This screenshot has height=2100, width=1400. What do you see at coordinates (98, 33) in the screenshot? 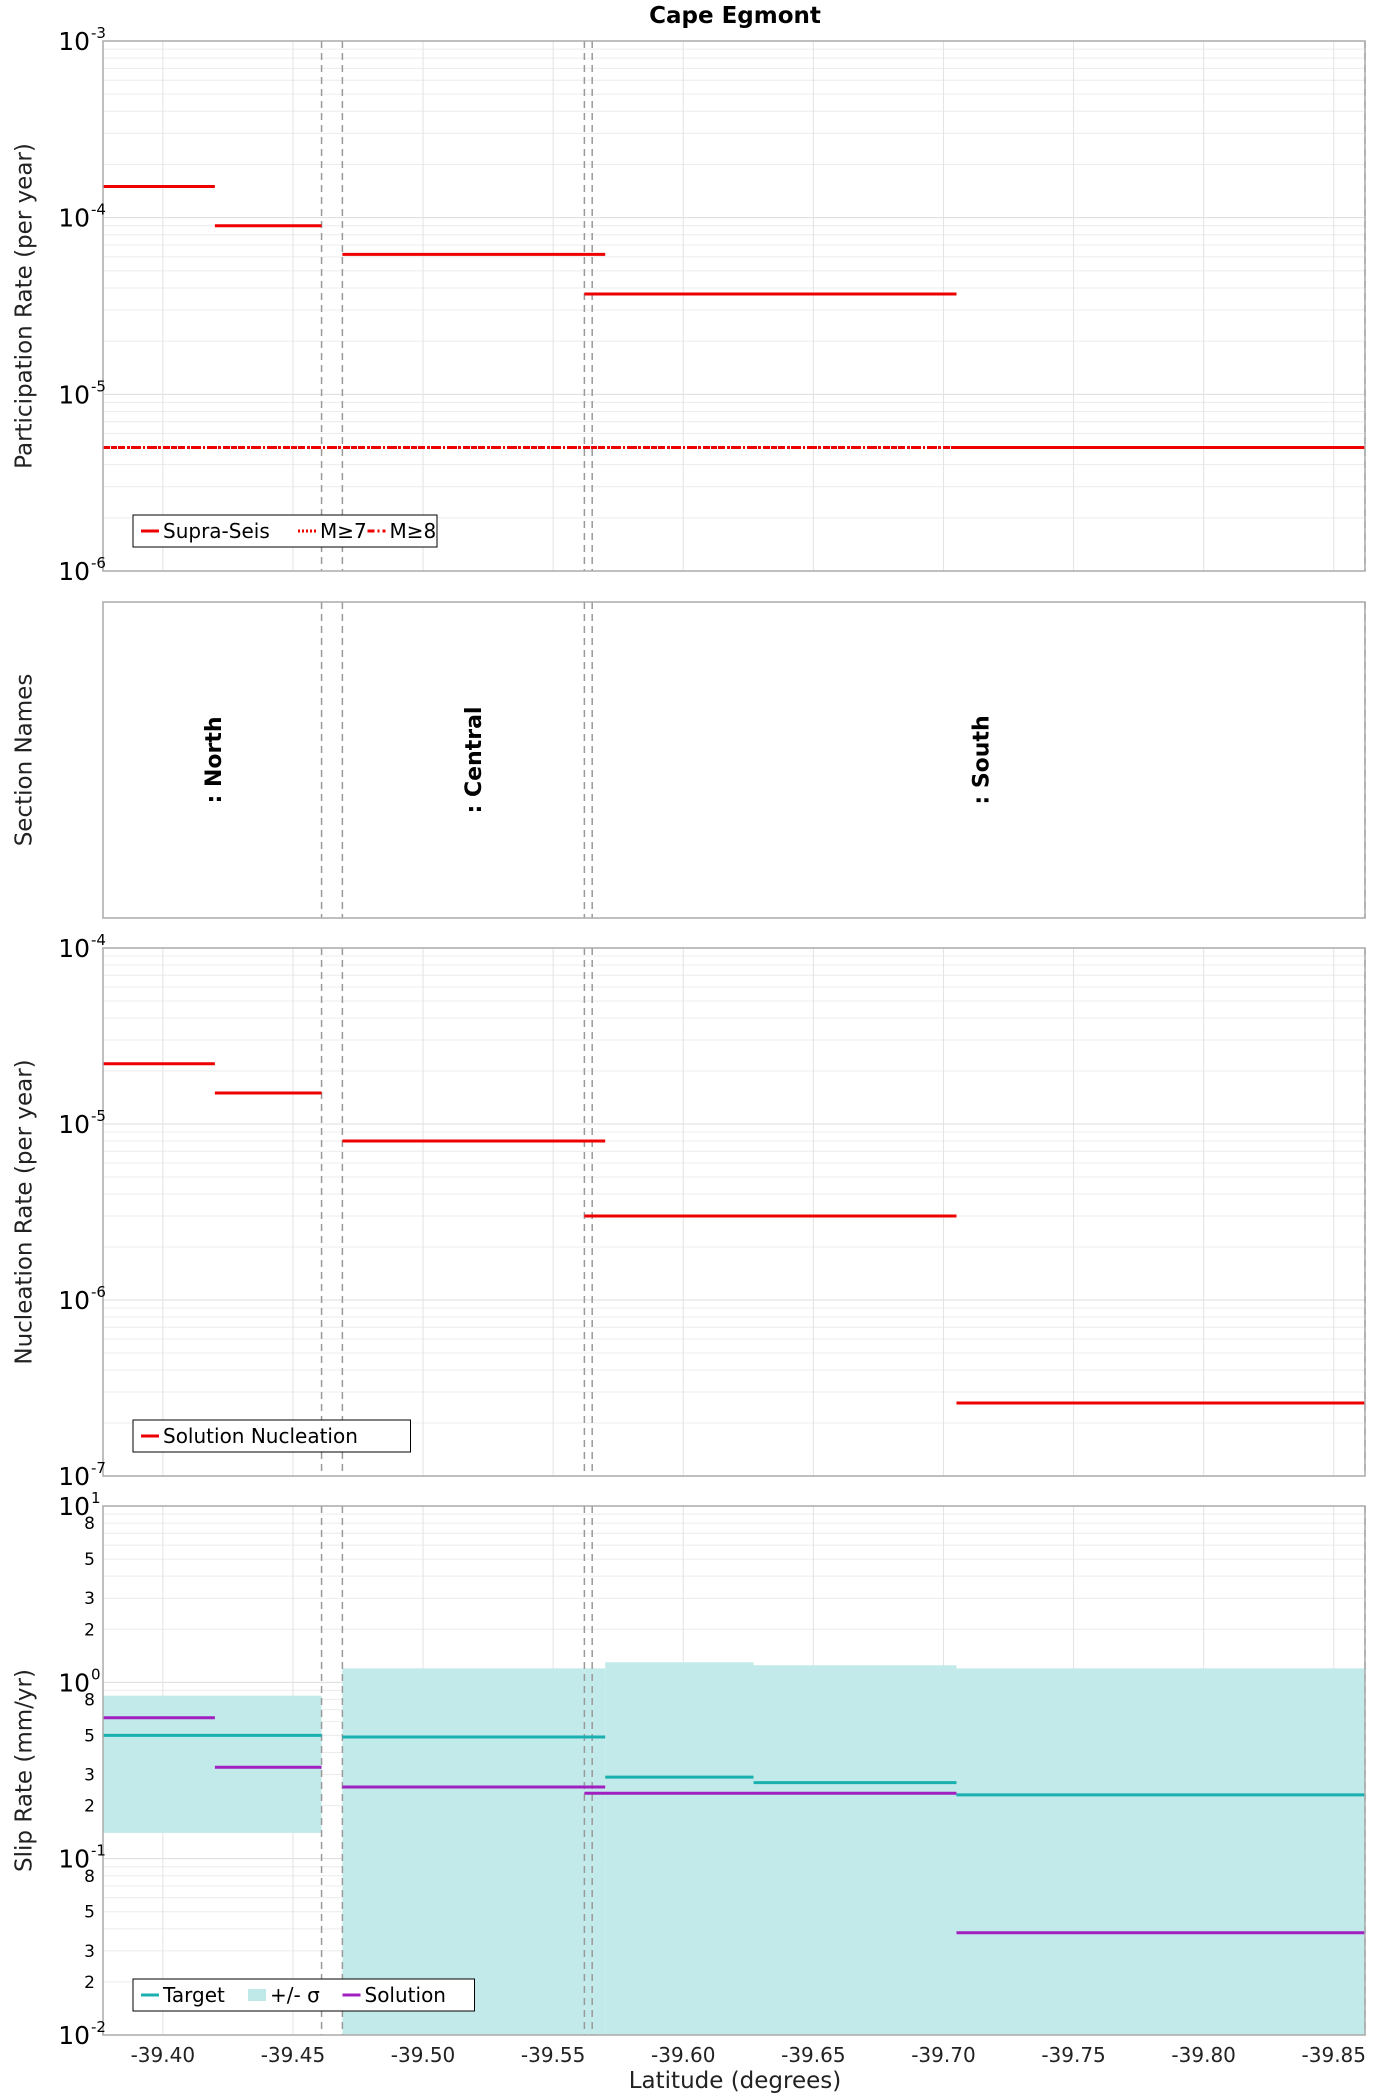
I see `y-tick-exponent: -3` at bounding box center [98, 33].